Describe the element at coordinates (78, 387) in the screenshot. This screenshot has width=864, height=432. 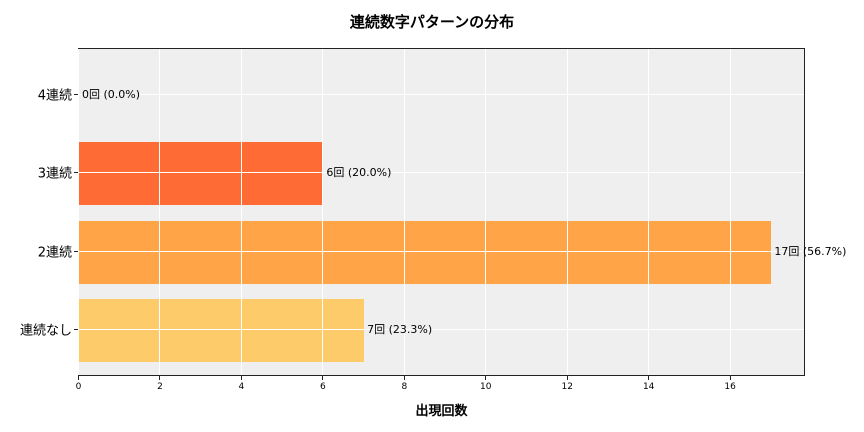
I see `x-tick-label: 0` at that location.